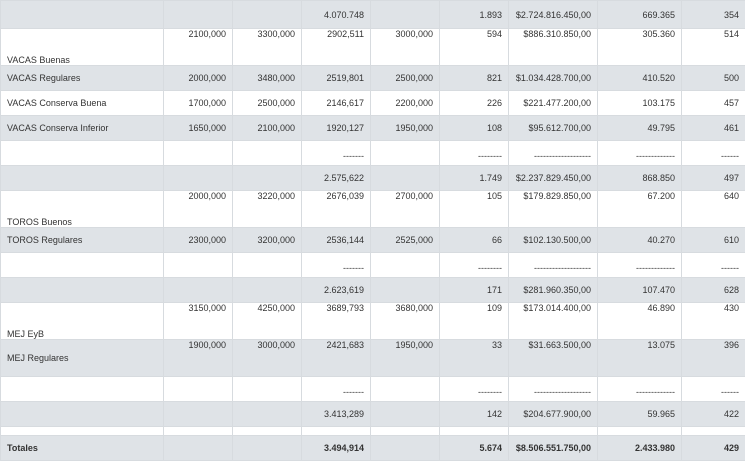 This screenshot has width=745, height=461. Describe the element at coordinates (336, 209) in the screenshot. I see `table-cell: 2676,039` at that location.